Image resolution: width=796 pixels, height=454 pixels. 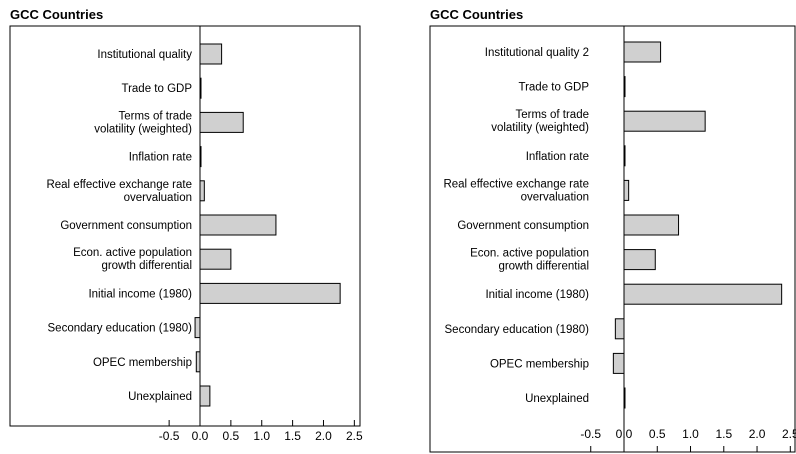 I want to click on category-label: Institutional quality, so click(x=144, y=55).